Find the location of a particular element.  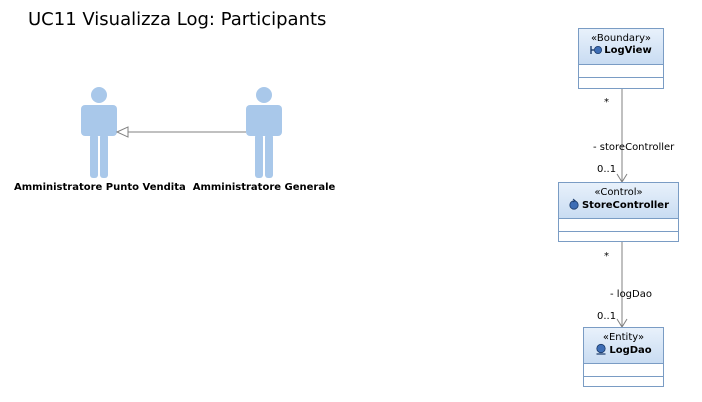

association-controller-dao is located at coordinates (622, 285).